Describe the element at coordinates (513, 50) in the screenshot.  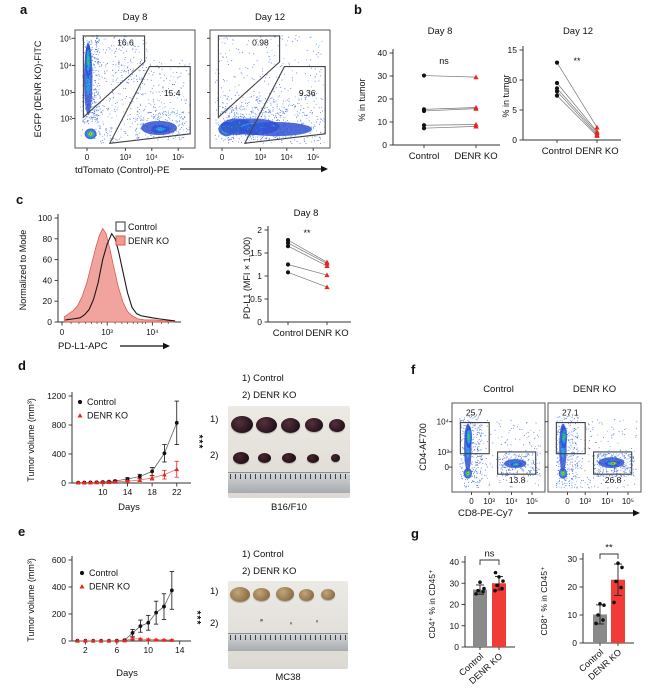
I see `svg-text: 15` at that location.